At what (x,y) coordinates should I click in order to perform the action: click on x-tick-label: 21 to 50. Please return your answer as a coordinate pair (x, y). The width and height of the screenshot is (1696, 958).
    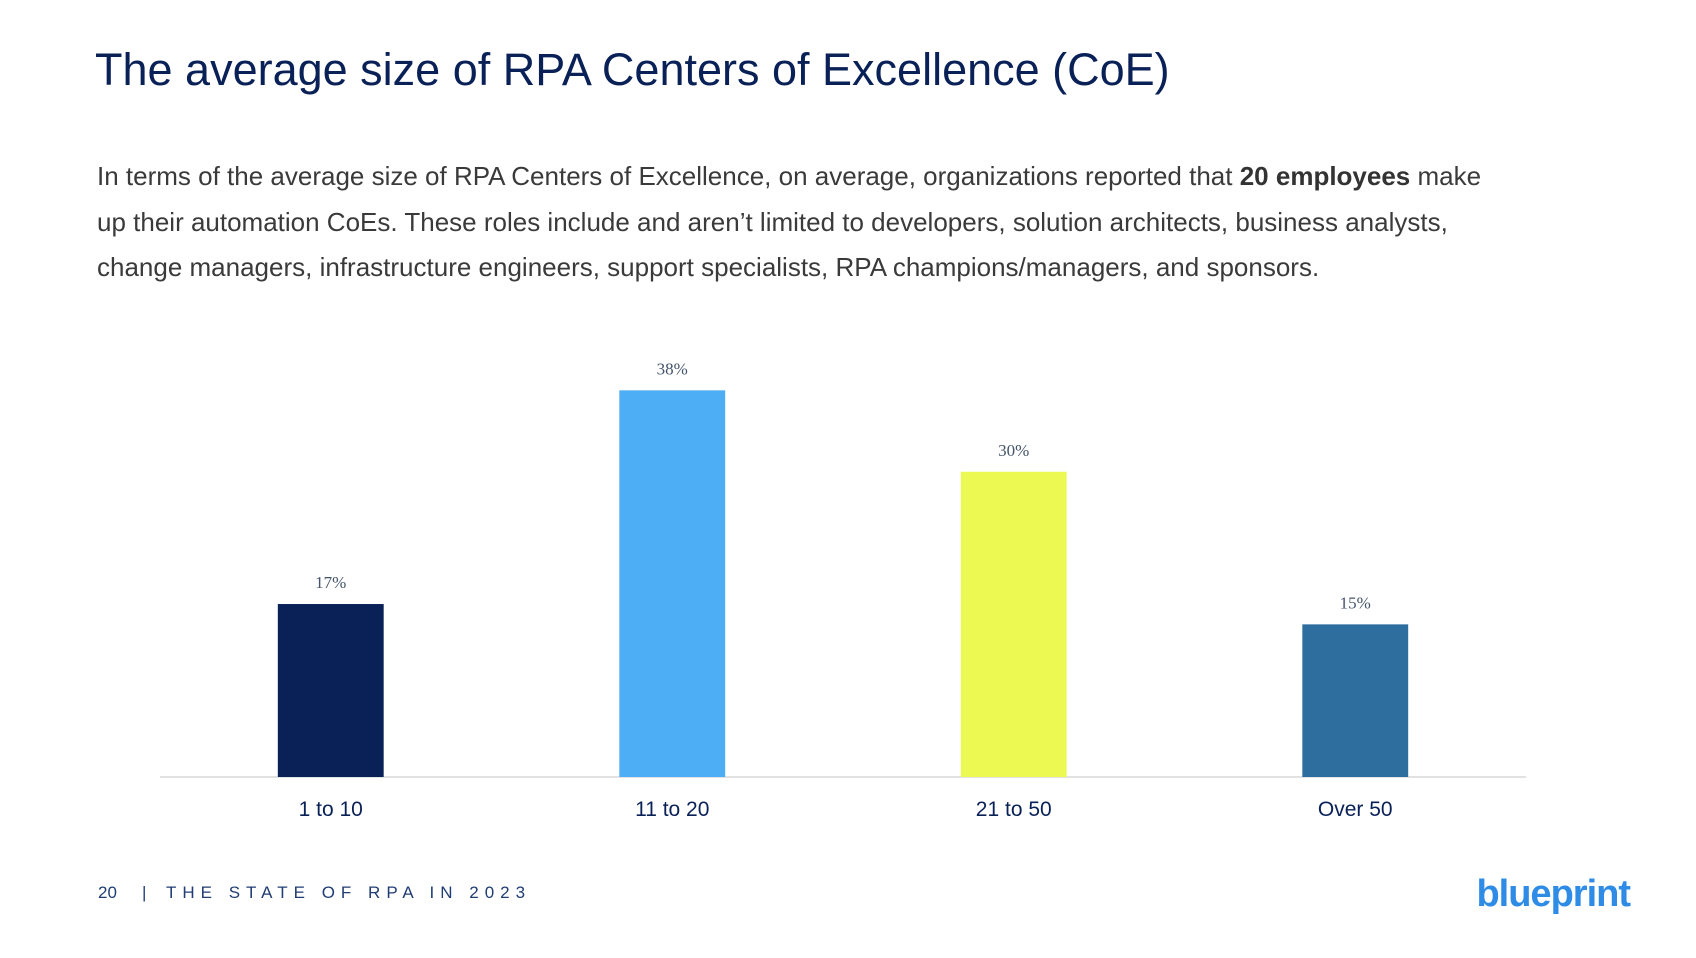
    Looking at the image, I should click on (1014, 809).